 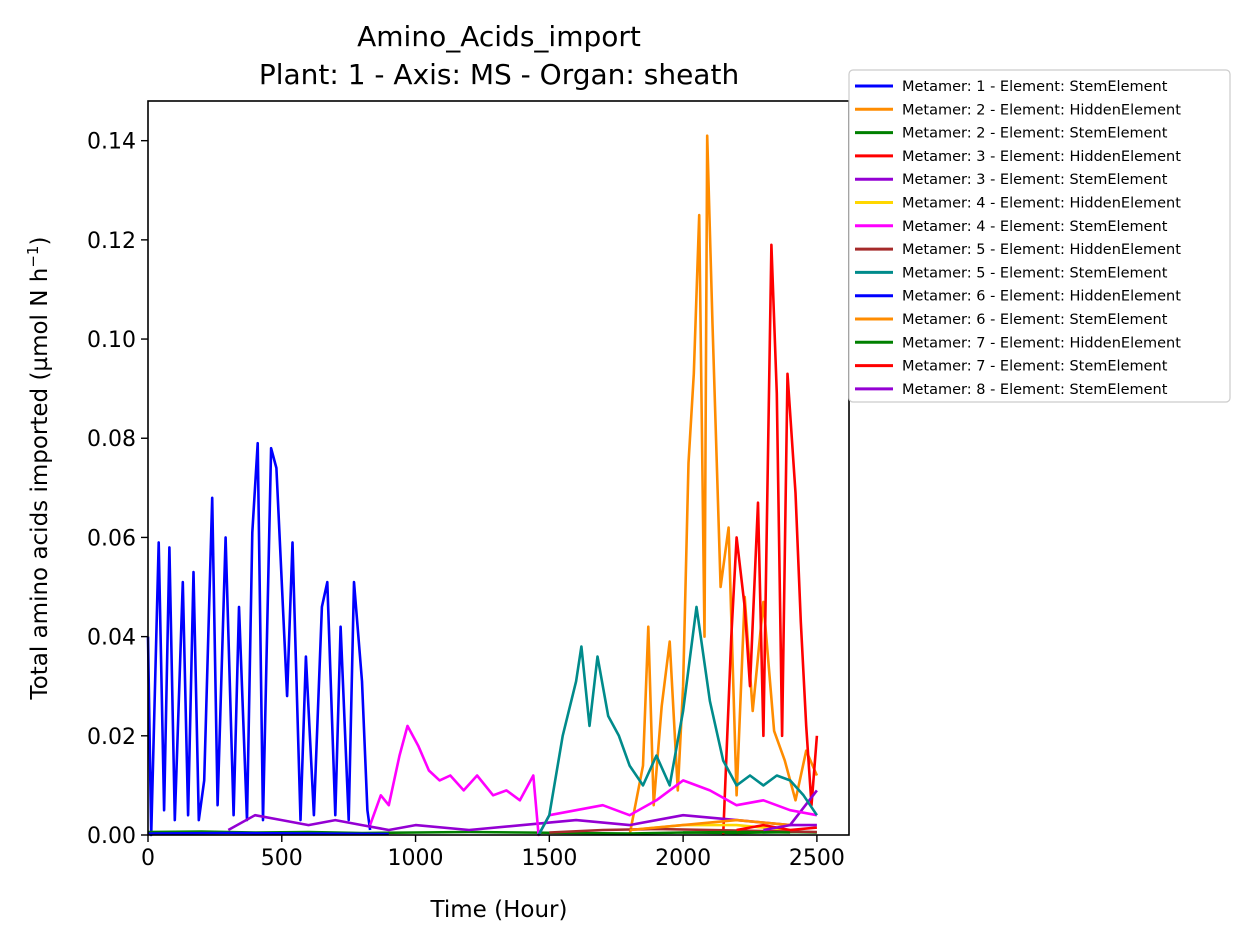 What do you see at coordinates (499, 74) in the screenshot?
I see `chart-subtitle: Plant: 1 - Axis: MS - Organ: sheath` at bounding box center [499, 74].